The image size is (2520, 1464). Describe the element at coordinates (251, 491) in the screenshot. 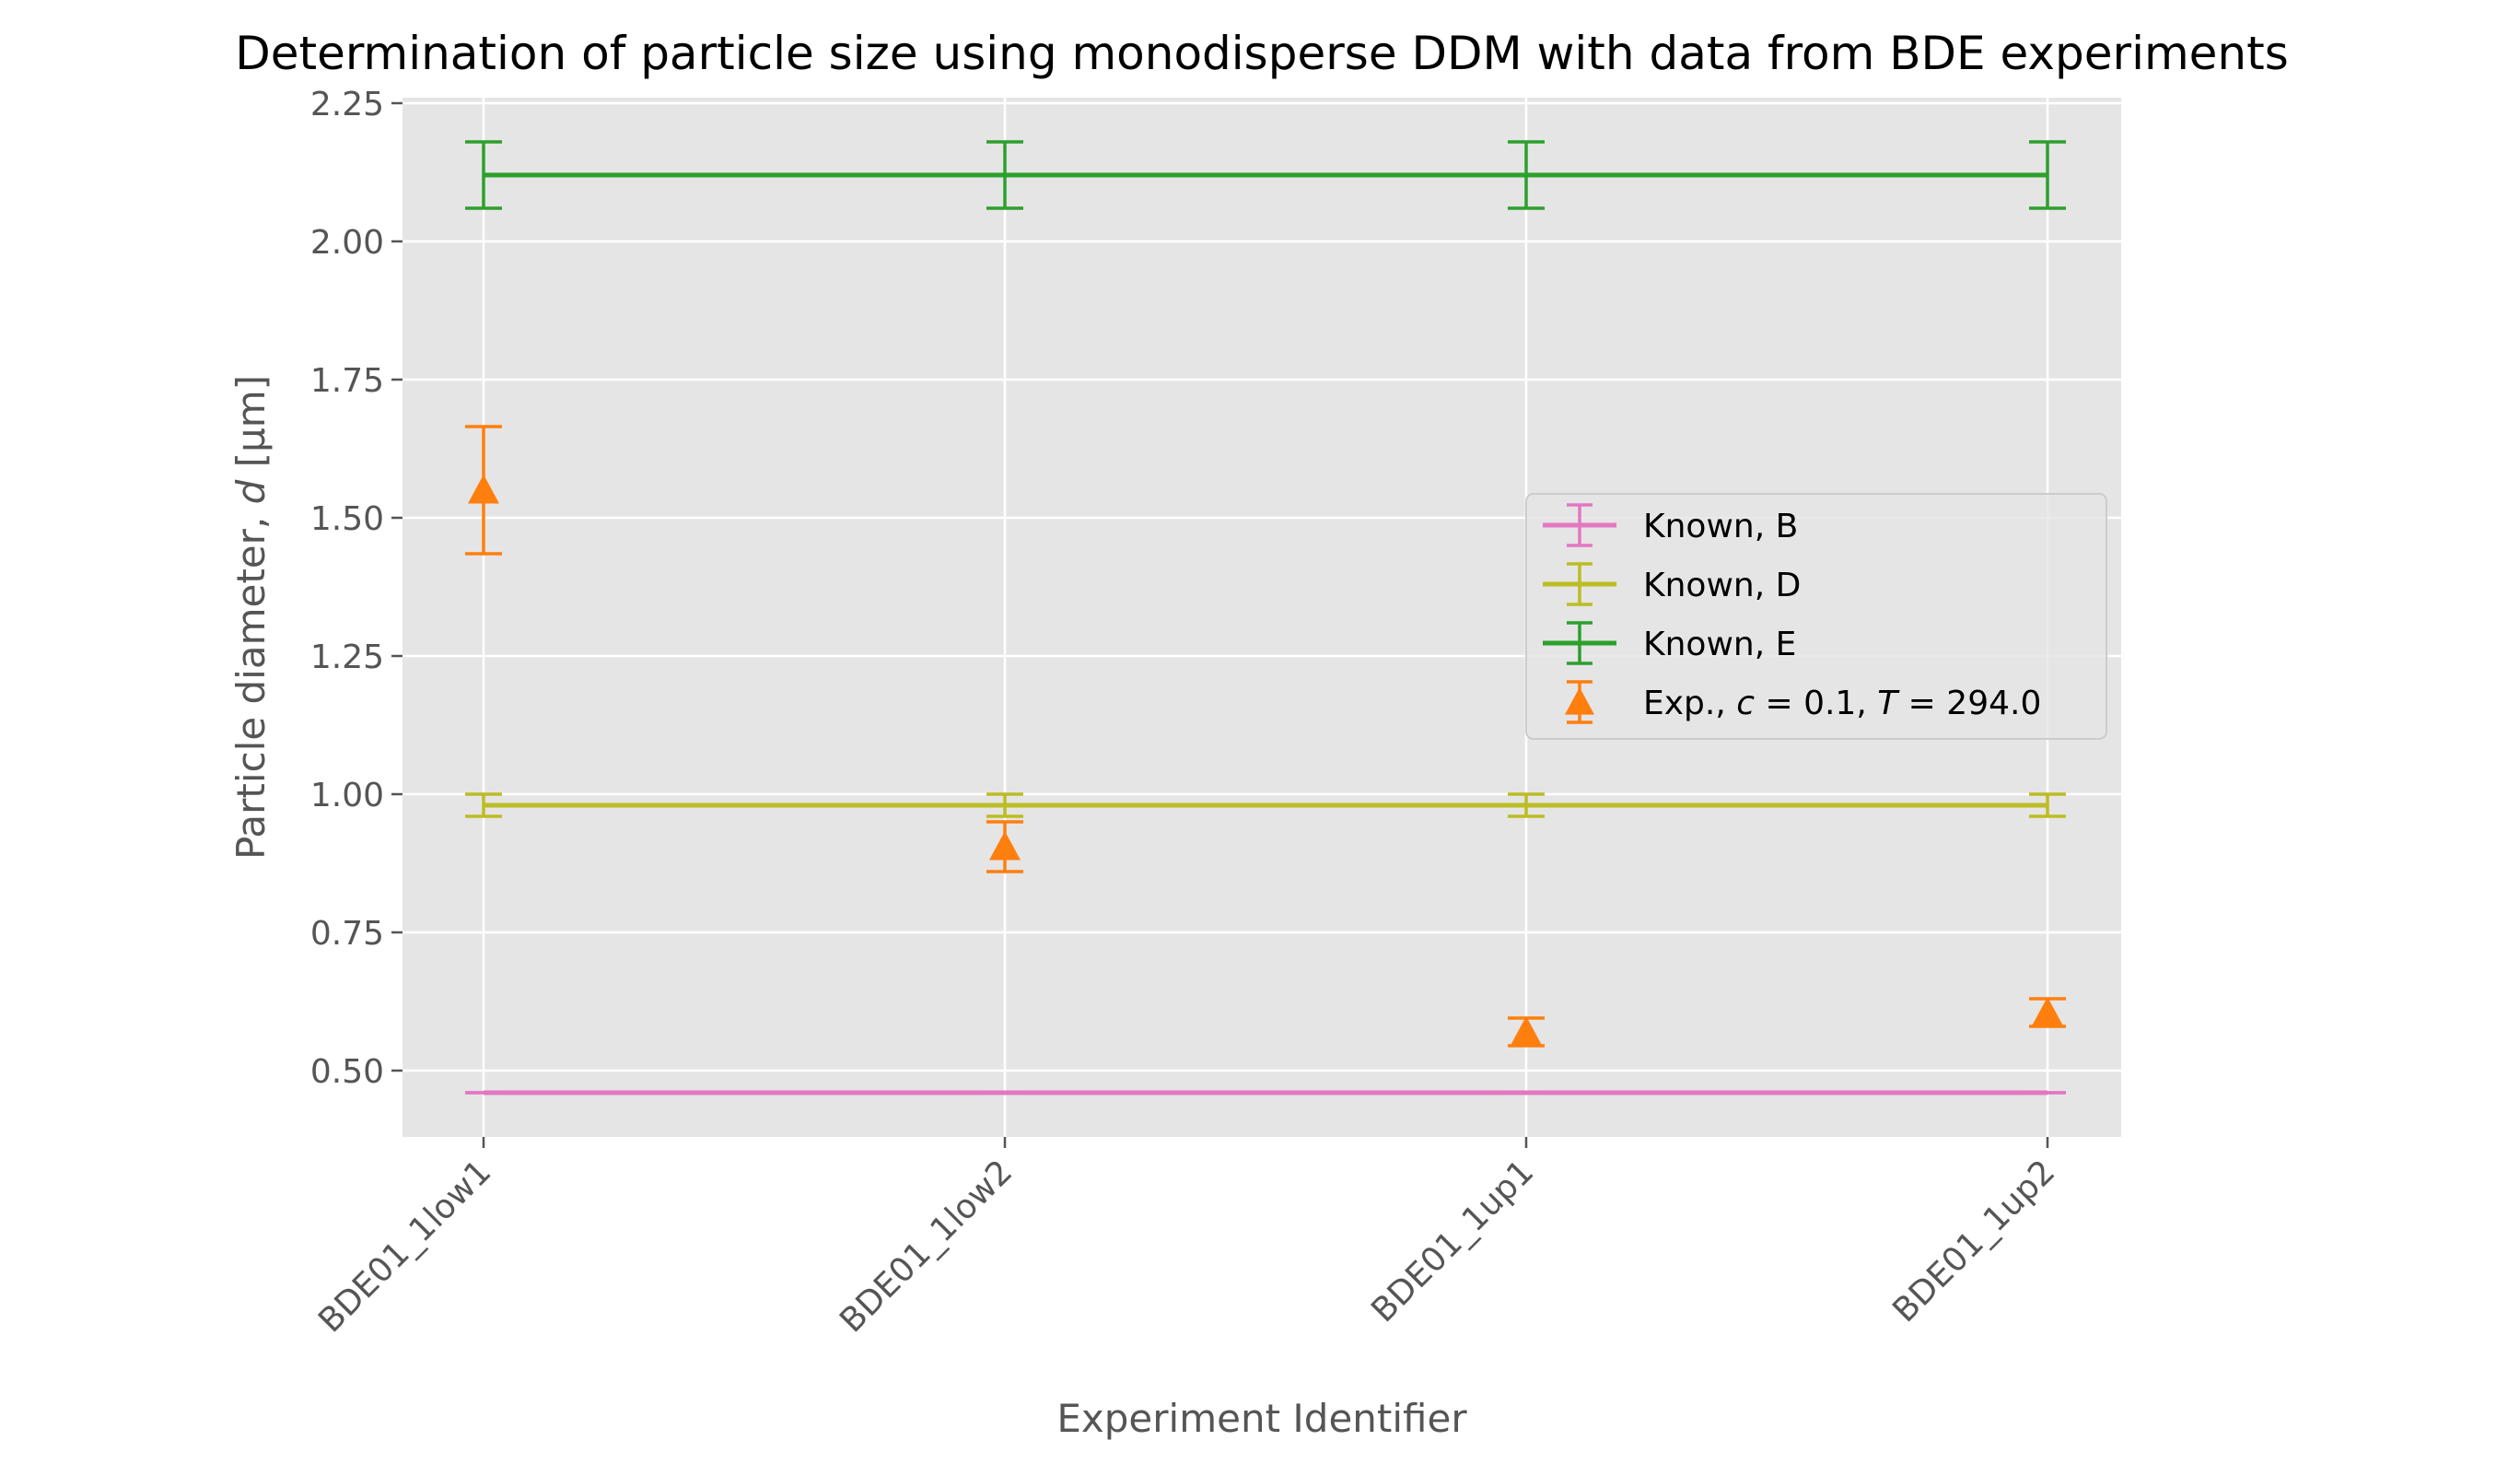

I see `y-axis-label-variable: d` at that location.